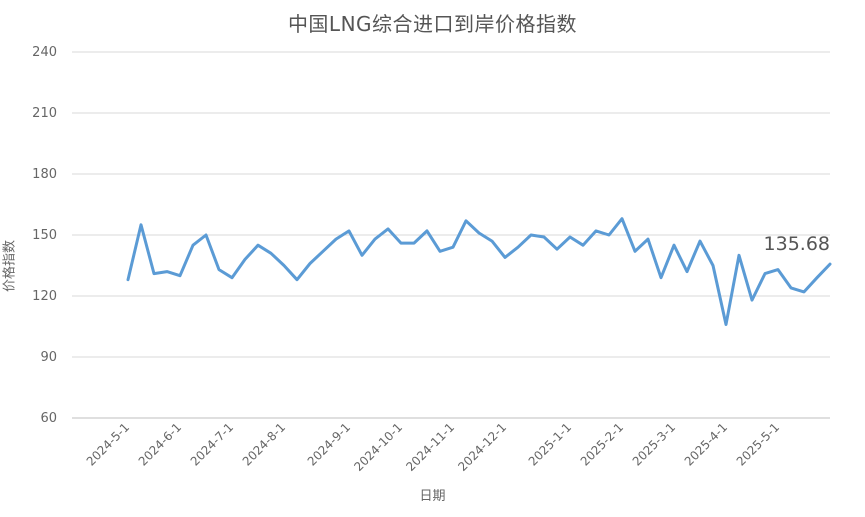  Describe the element at coordinates (44, 113) in the screenshot. I see `y-tick-label: 210` at that location.